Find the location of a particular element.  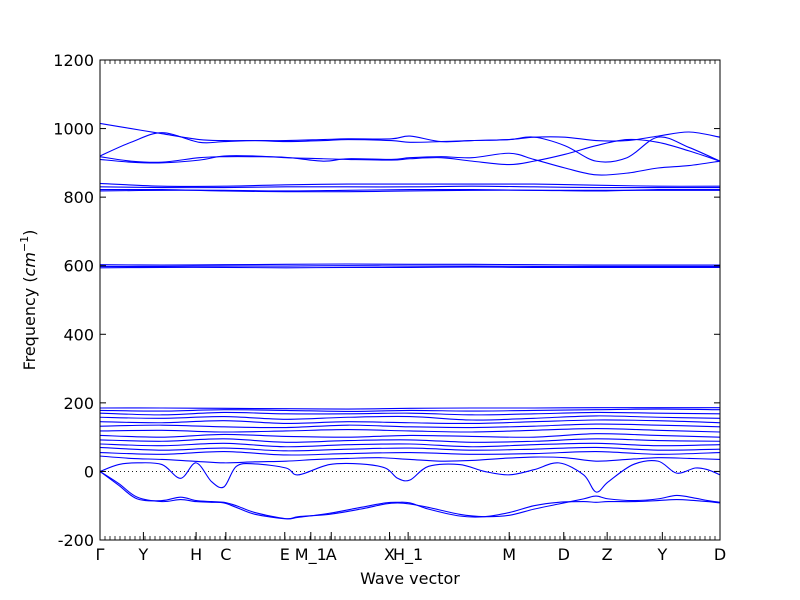

x-tick-label: M_1 is located at coordinates (311, 555).